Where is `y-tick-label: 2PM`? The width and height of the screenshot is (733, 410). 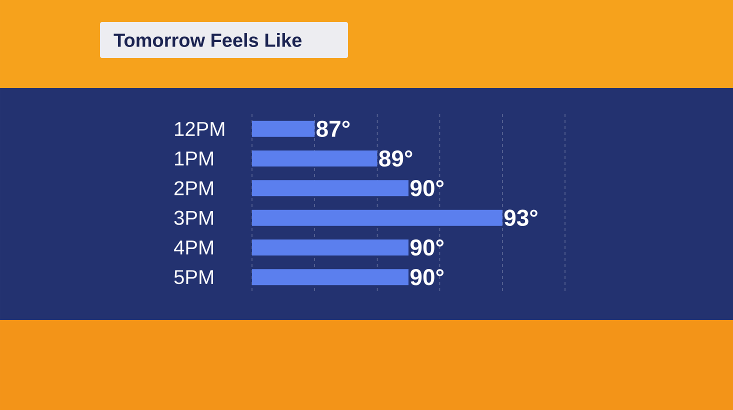 y-tick-label: 2PM is located at coordinates (194, 188).